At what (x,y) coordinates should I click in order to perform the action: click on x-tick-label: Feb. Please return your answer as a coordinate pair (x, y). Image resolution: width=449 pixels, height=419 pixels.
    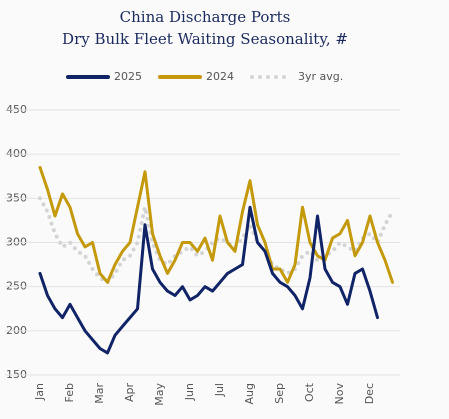
    Looking at the image, I should click on (69, 392).